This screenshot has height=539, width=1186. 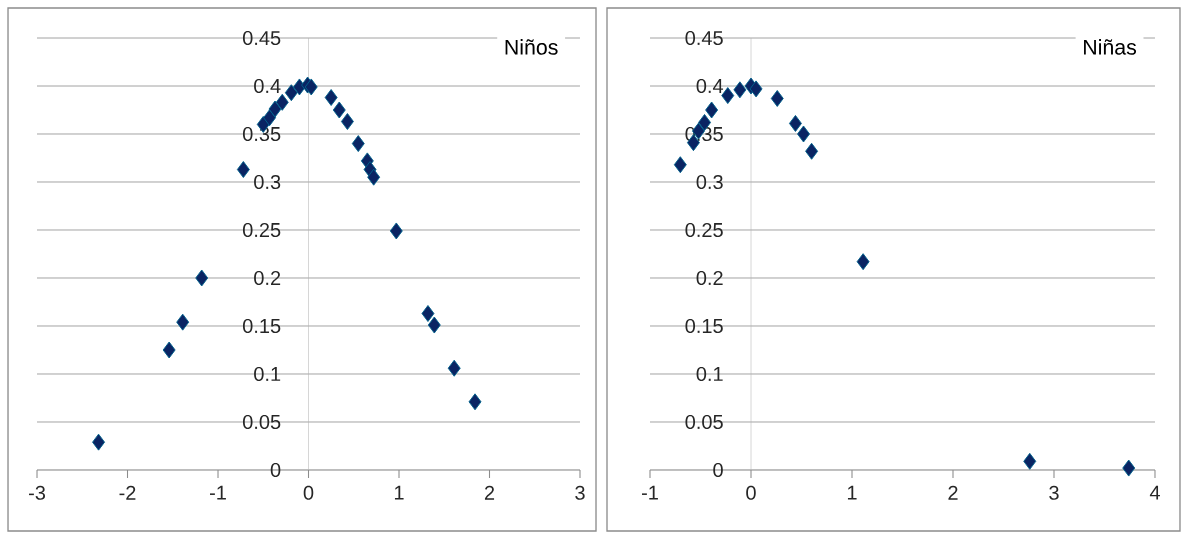 What do you see at coordinates (37, 492) in the screenshot?
I see `x-tick-label: -3` at bounding box center [37, 492].